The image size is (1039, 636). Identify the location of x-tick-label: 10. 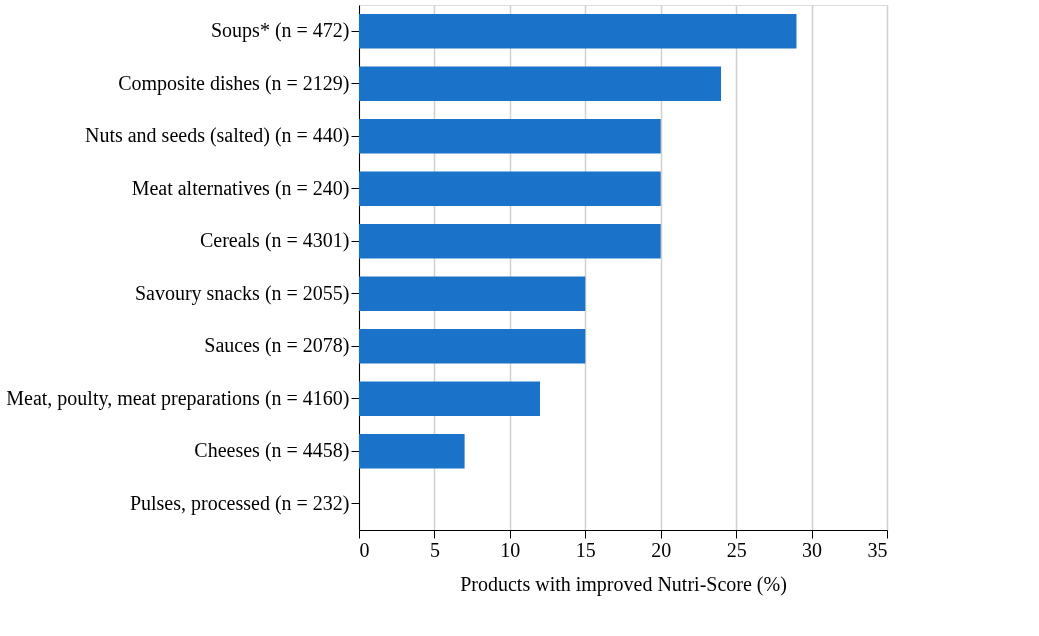
(510, 549).